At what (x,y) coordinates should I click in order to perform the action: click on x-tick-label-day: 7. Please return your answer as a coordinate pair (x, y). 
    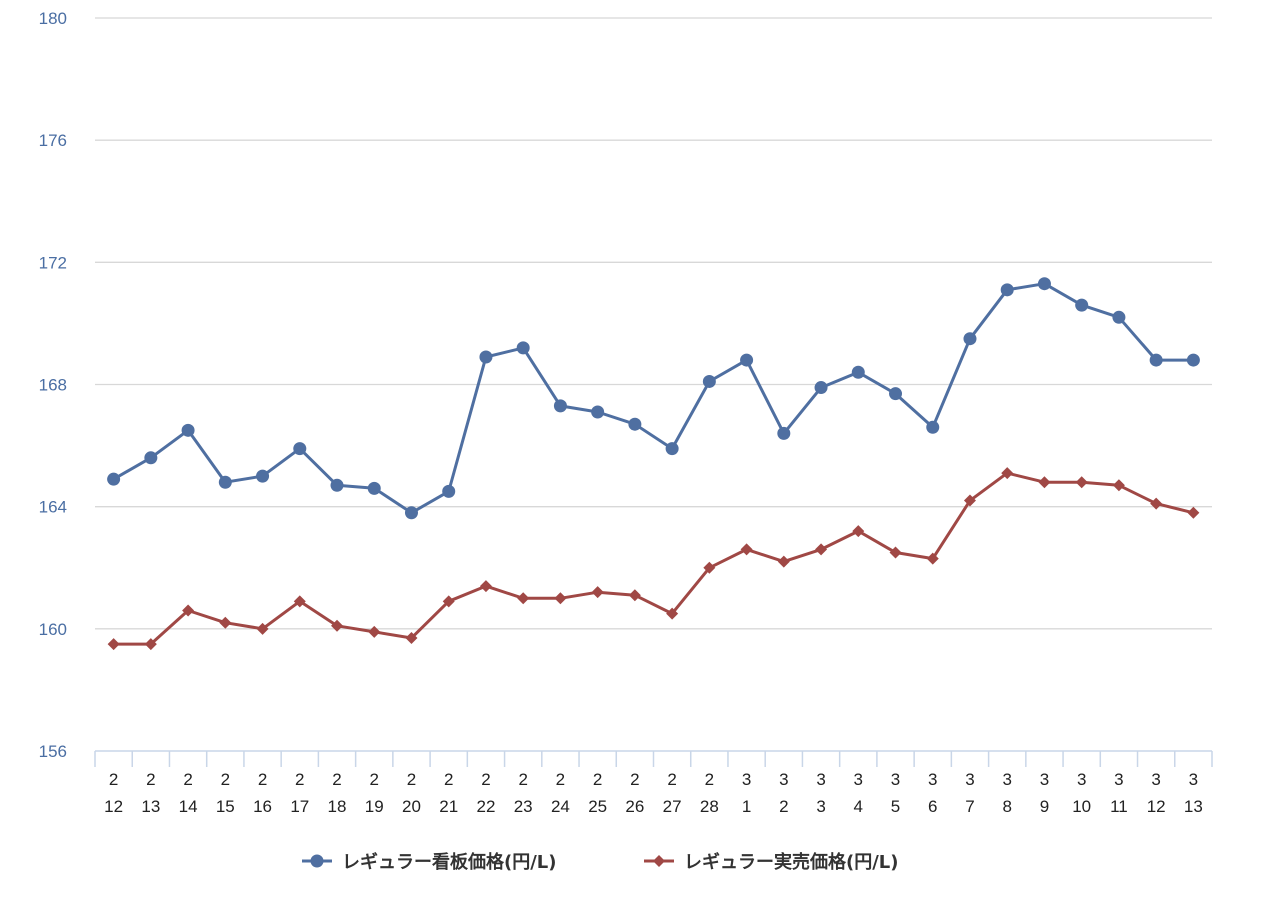
    Looking at the image, I should click on (969, 806).